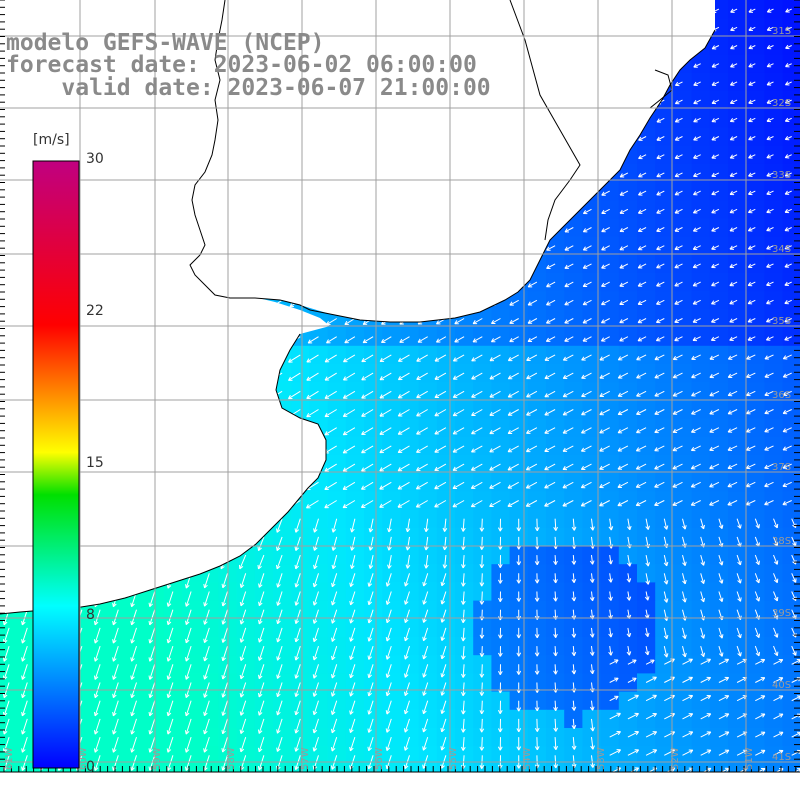  I want to click on longitude-label: 56W, so click(379, 758).